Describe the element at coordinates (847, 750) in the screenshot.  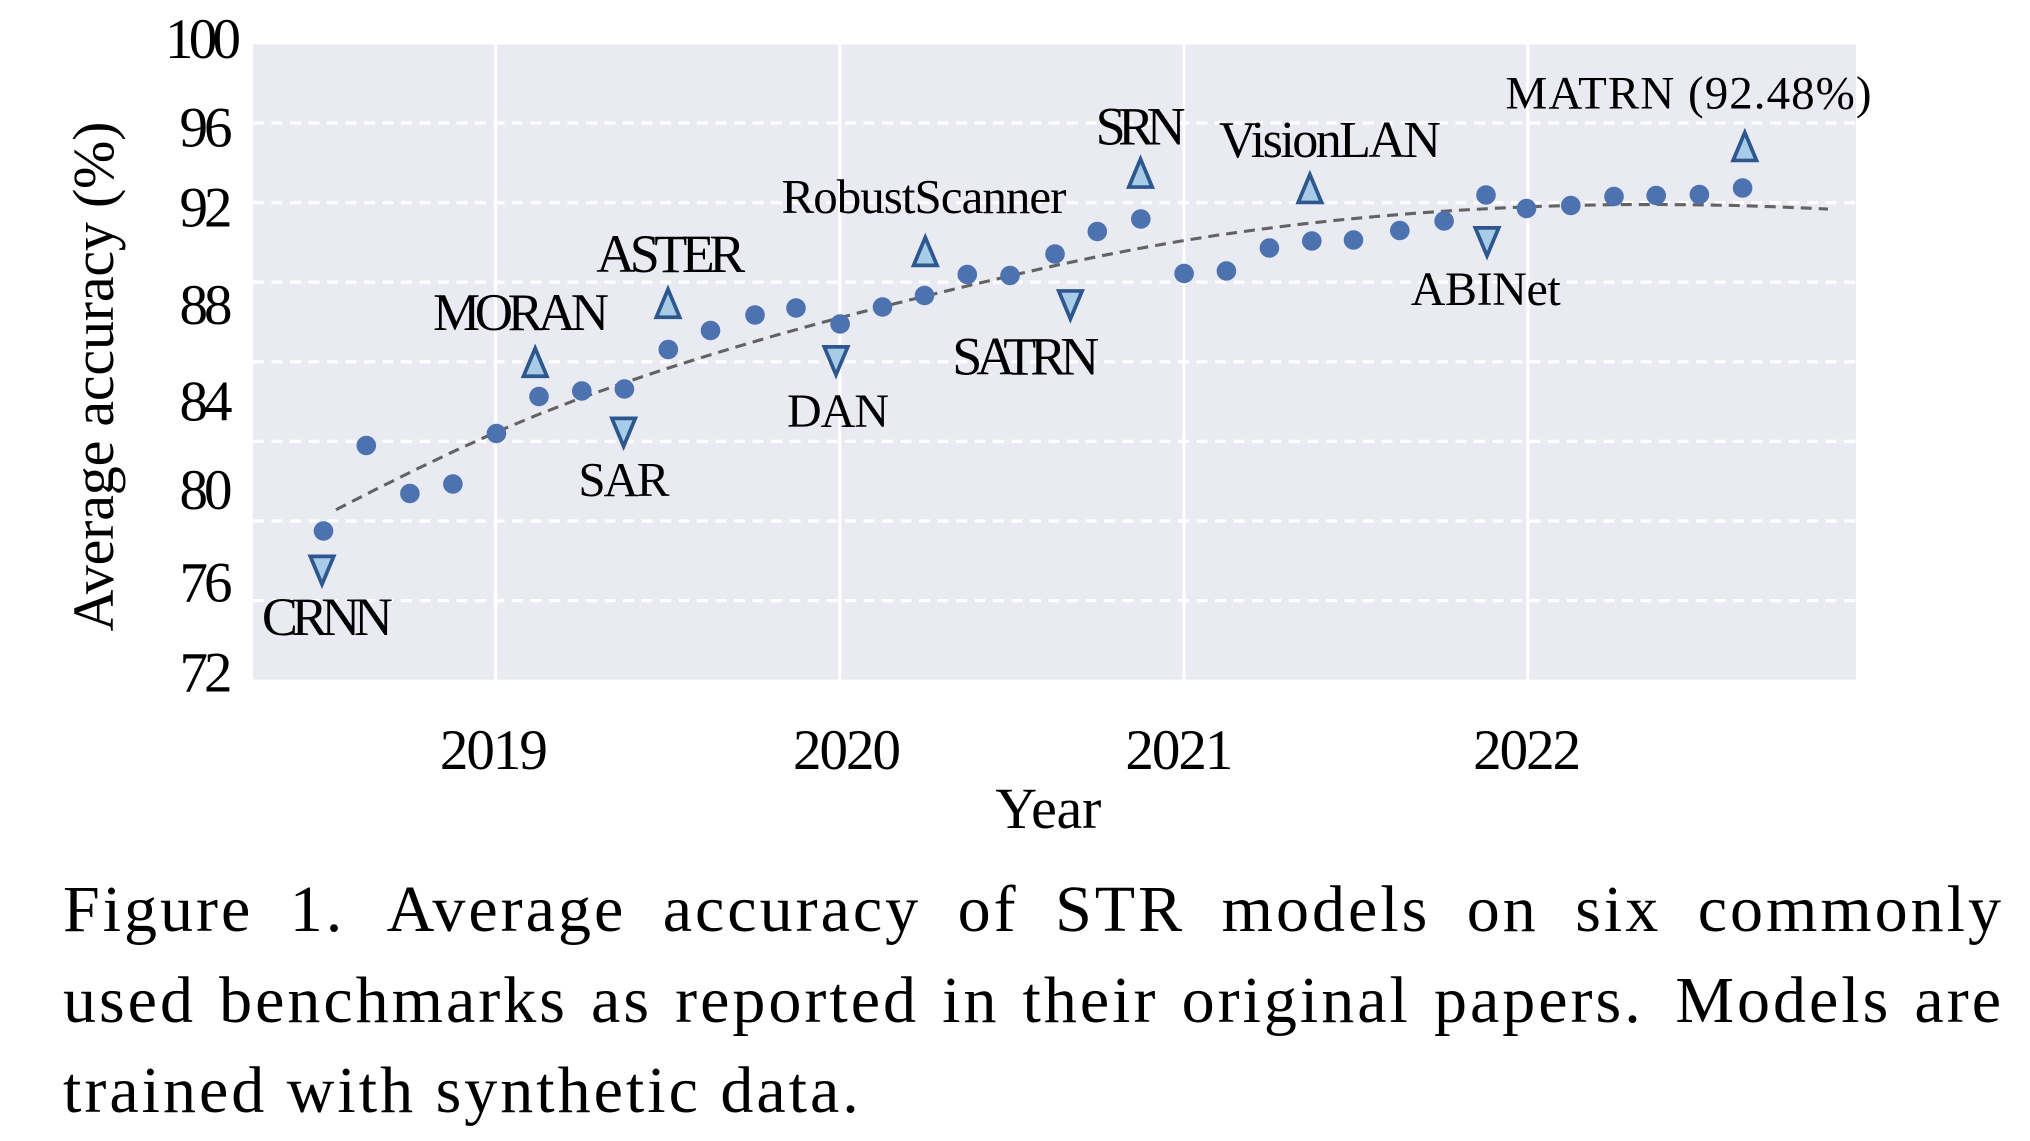
I see `svg-text: 2020` at that location.